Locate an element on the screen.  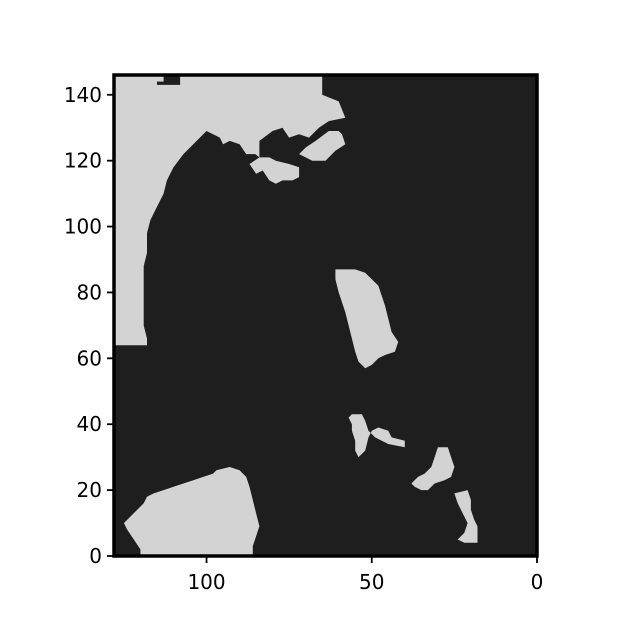
x-tick-label: 50 is located at coordinates (371, 582).